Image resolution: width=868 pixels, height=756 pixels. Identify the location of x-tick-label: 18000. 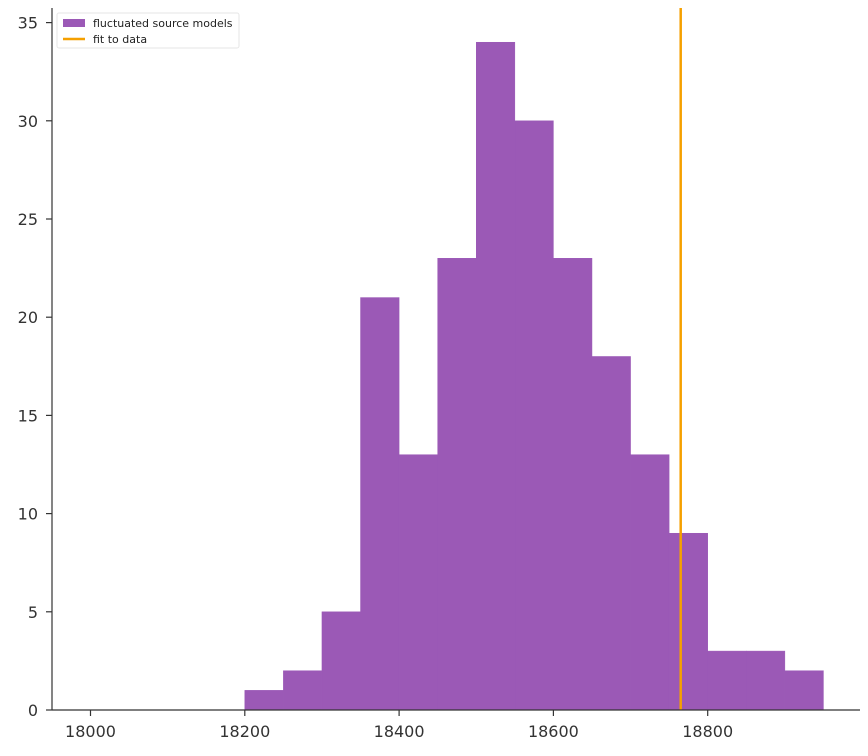
(90, 731).